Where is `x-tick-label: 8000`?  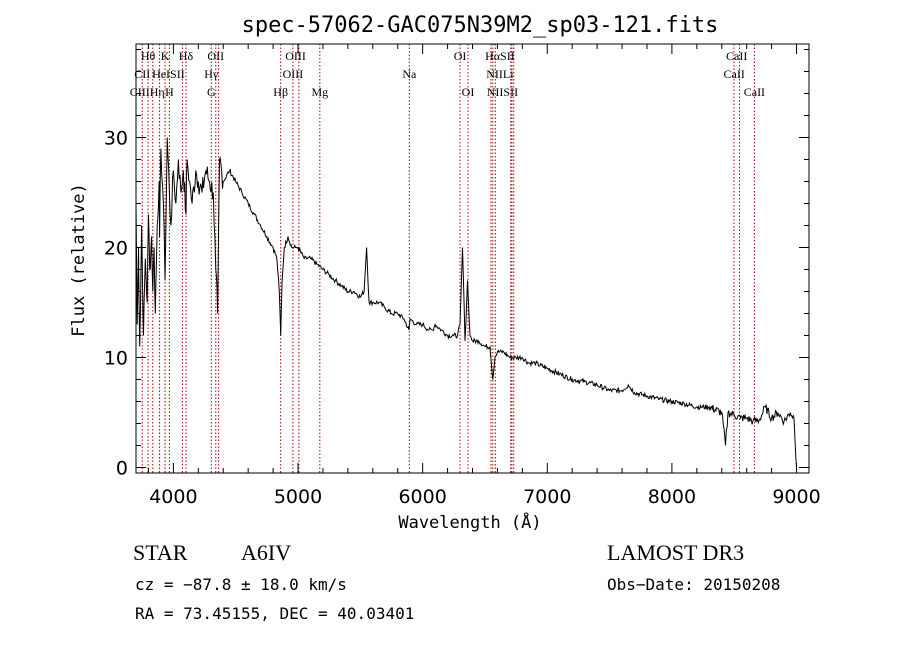 x-tick-label: 8000 is located at coordinates (672, 497).